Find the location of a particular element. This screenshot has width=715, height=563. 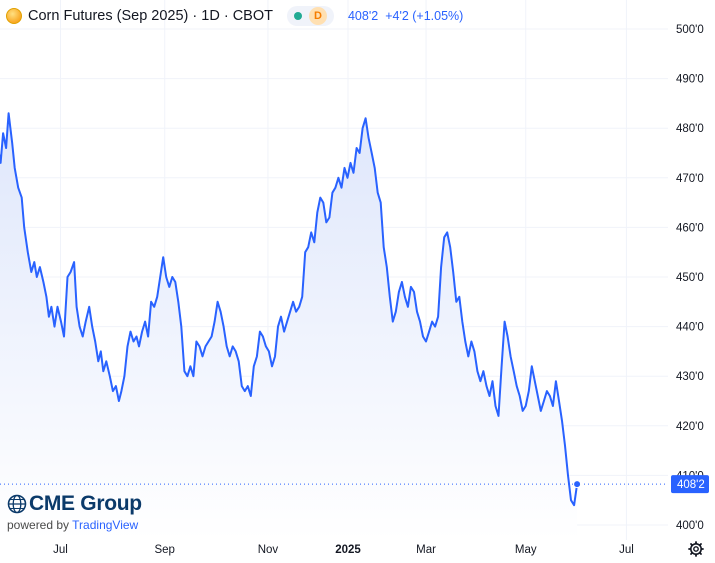

powered-by-text: powered by is located at coordinates (38, 525).